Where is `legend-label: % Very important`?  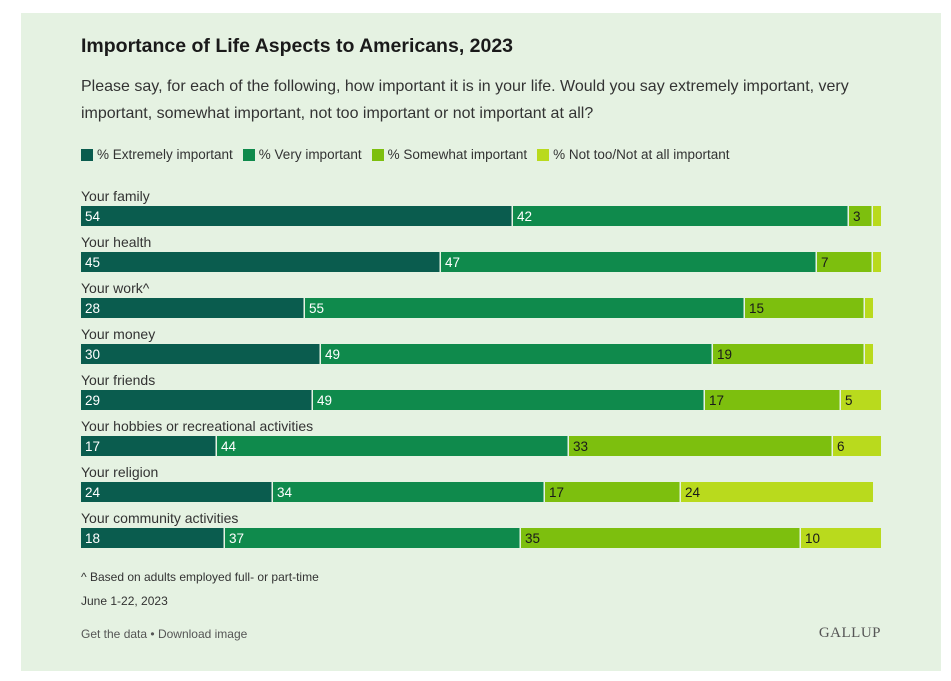 legend-label: % Very important is located at coordinates (310, 154).